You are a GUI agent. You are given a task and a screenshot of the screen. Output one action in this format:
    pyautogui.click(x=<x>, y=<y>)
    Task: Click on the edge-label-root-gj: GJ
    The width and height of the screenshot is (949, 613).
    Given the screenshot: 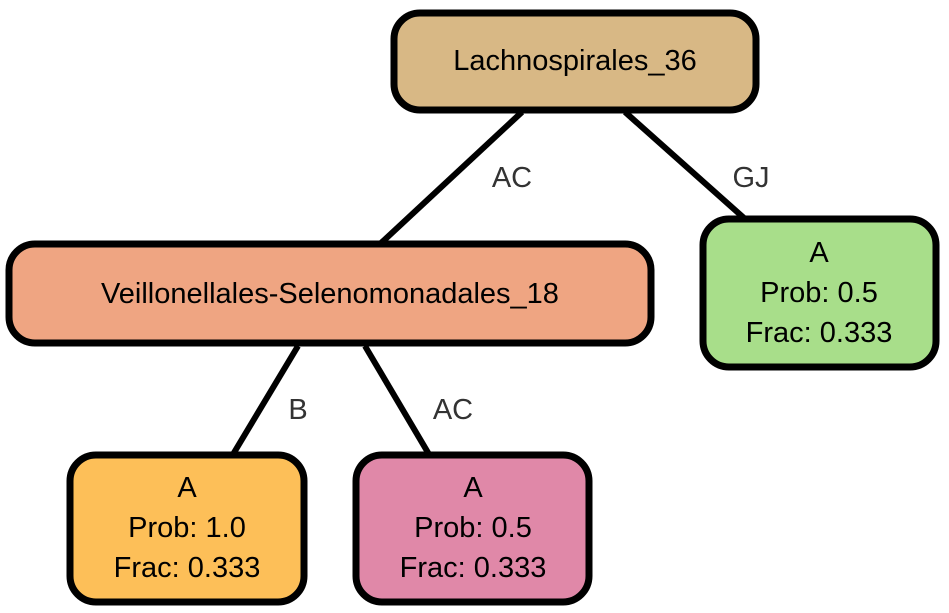 What is the action you would take?
    pyautogui.click(x=750, y=178)
    